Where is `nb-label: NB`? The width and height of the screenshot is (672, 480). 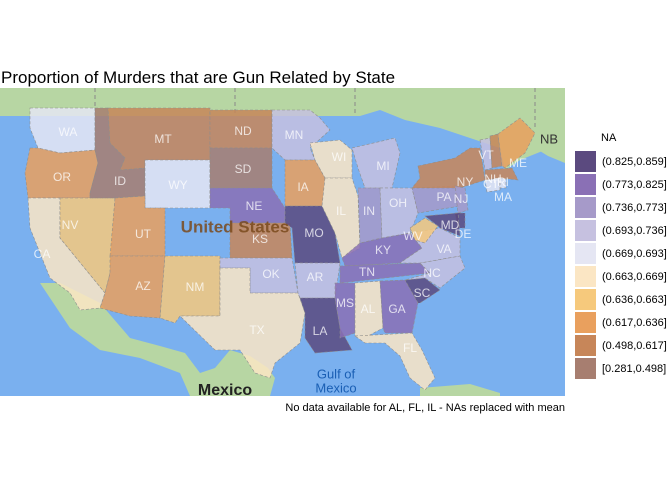
nb-label: NB is located at coordinates (549, 138).